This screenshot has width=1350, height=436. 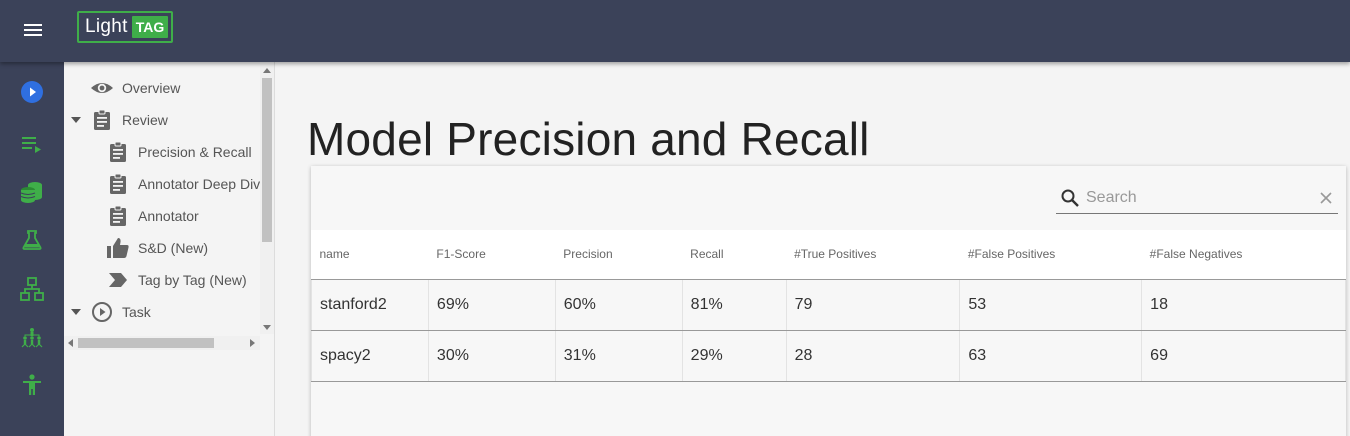 I want to click on cell-precision: 60%, so click(x=619, y=305).